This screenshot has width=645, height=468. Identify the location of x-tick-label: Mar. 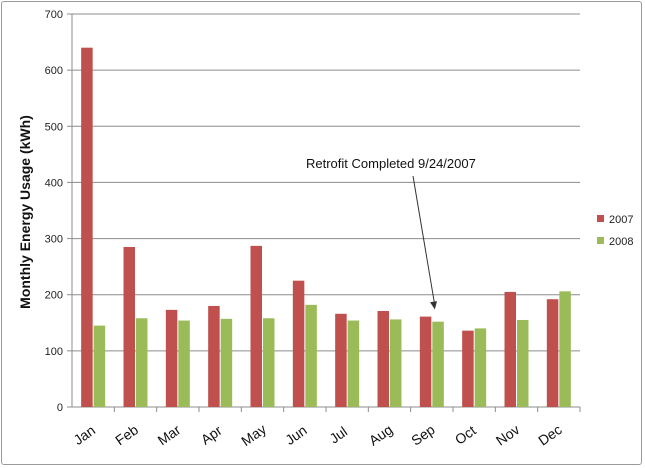
(168, 434).